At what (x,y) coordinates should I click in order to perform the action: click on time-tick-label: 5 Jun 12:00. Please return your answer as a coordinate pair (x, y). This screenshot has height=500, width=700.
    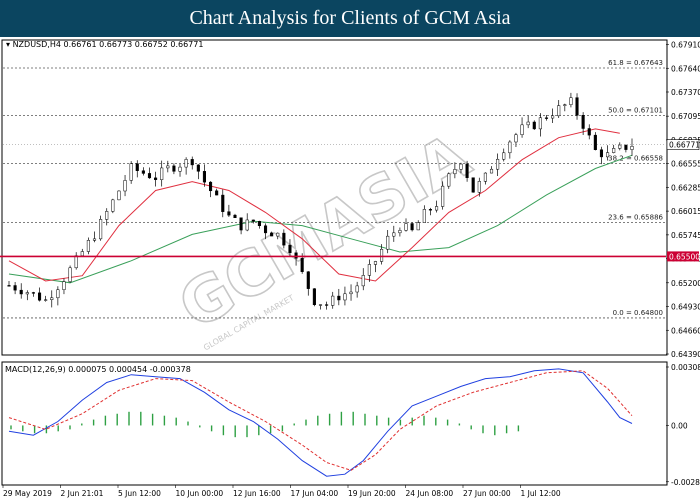
    Looking at the image, I should click on (139, 493).